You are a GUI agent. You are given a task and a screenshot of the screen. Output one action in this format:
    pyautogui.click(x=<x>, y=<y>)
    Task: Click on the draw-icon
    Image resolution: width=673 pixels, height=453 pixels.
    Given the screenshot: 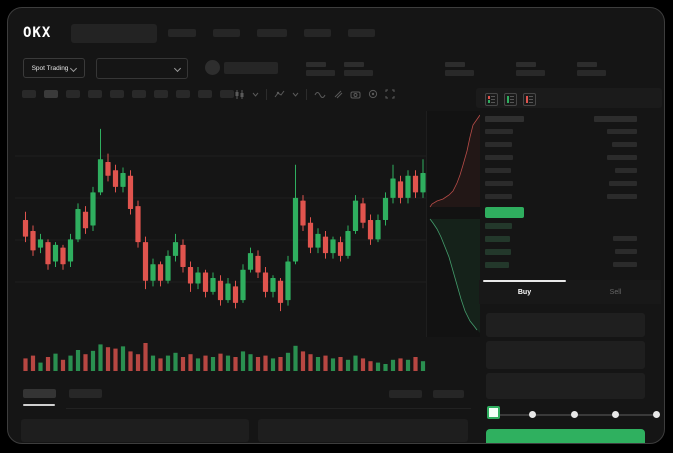 What is the action you would take?
    pyautogui.click(x=338, y=94)
    